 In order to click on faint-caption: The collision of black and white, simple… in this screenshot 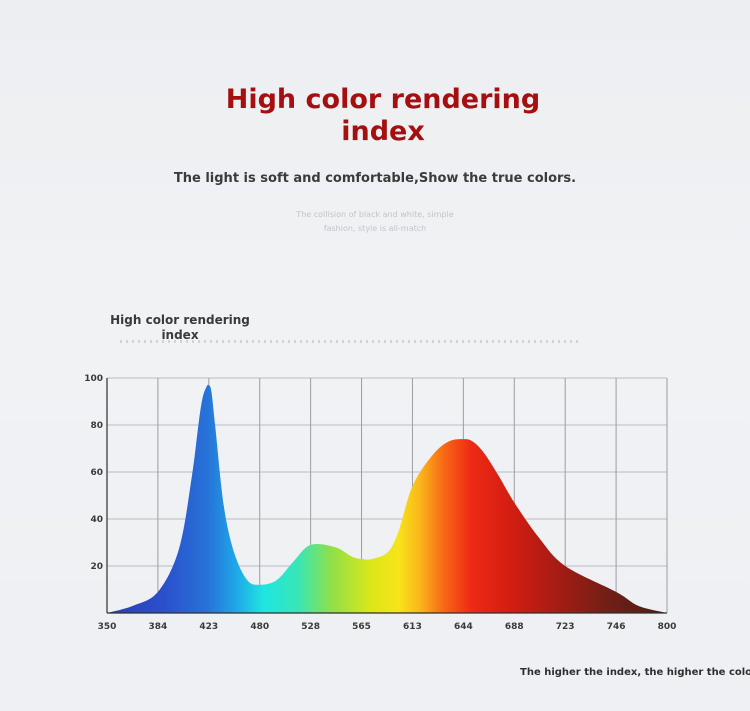, I will do `click(375, 222)`.